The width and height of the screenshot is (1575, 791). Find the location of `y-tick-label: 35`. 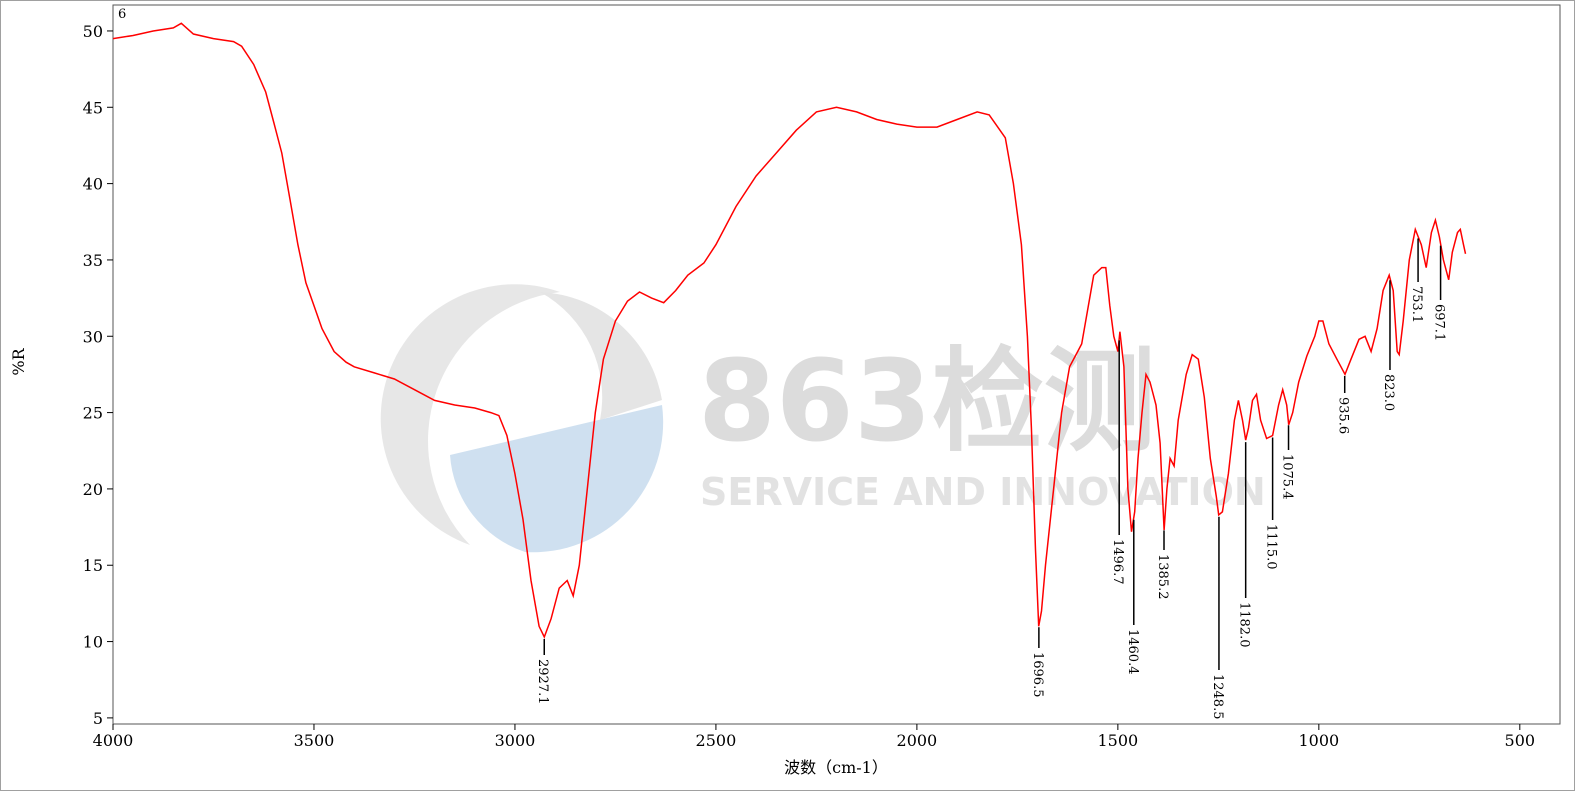

y-tick-label: 35 is located at coordinates (93, 260).